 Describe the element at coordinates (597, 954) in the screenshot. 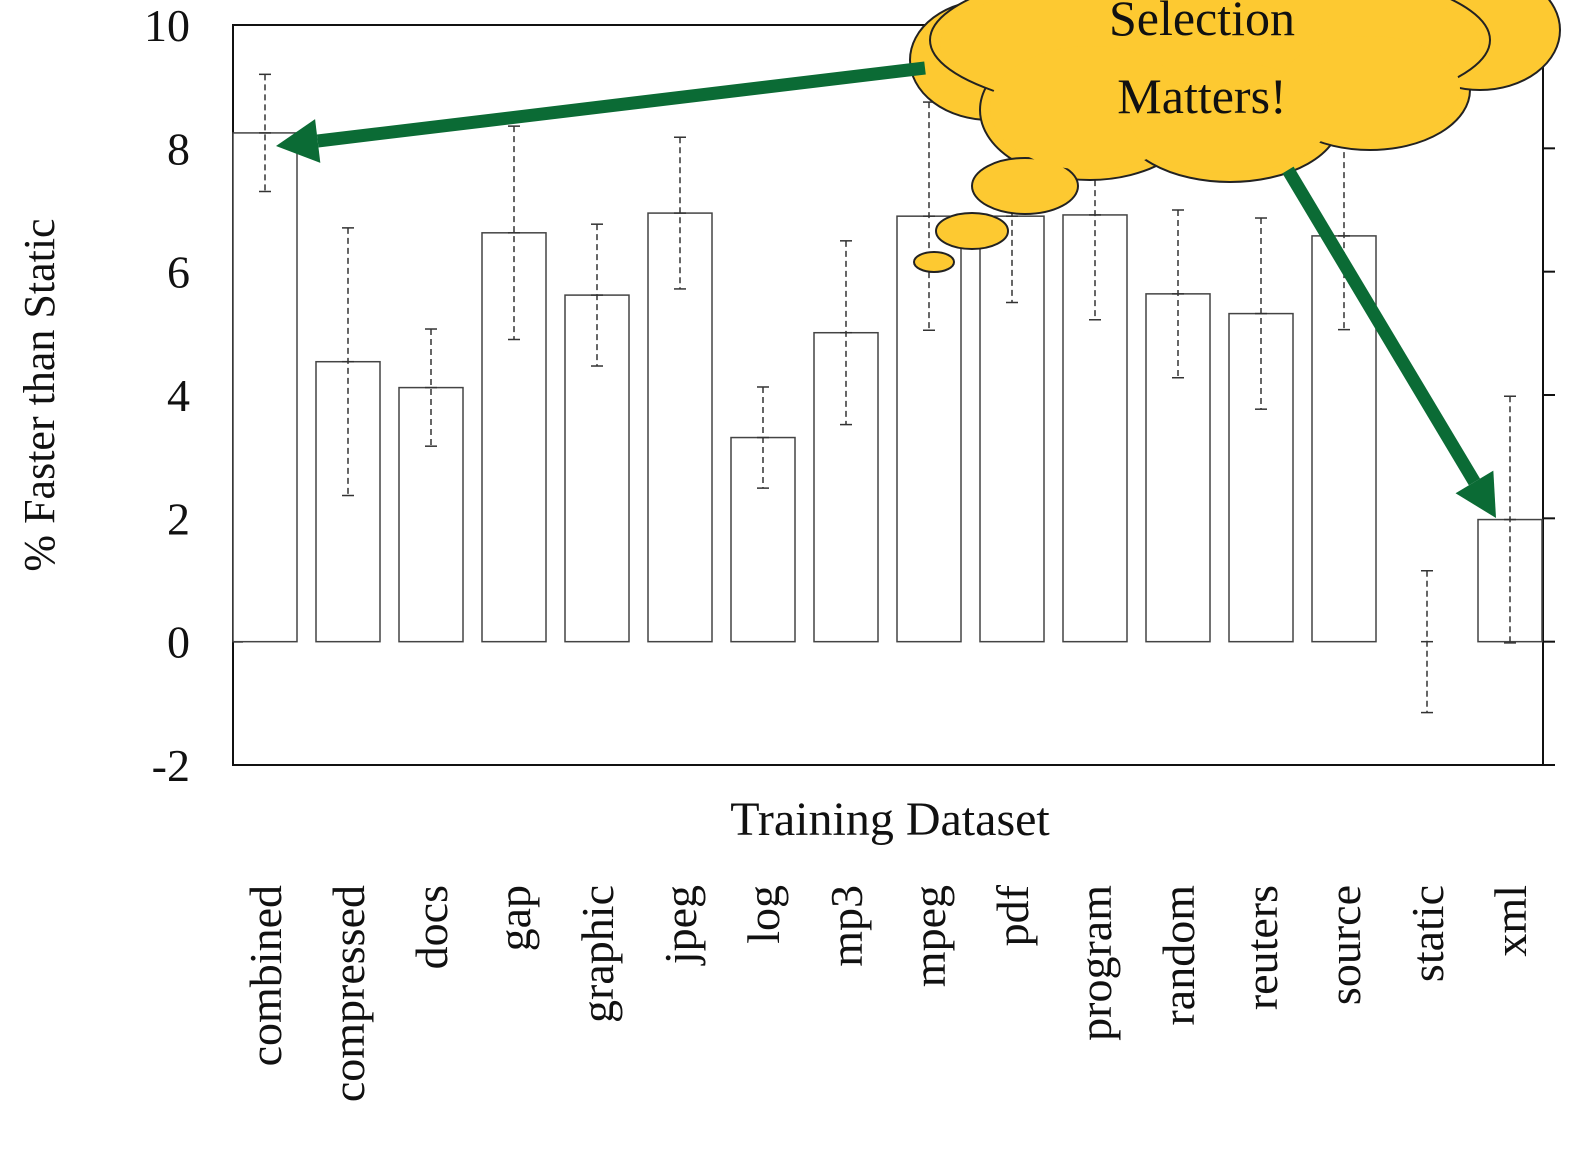

I see `x-tick-label: graphic` at that location.